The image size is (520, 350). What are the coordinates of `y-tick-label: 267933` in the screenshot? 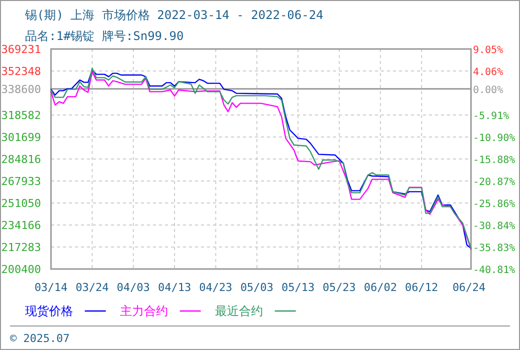 It's located at (21, 181).